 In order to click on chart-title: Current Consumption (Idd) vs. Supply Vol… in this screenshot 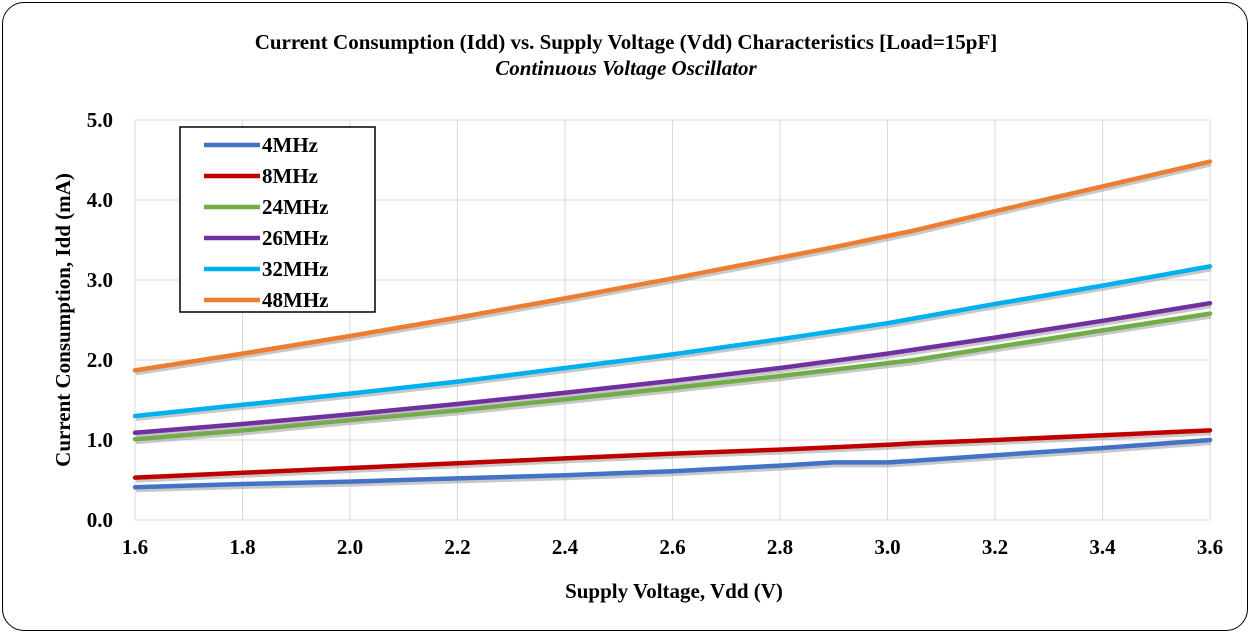, I will do `click(626, 42)`.